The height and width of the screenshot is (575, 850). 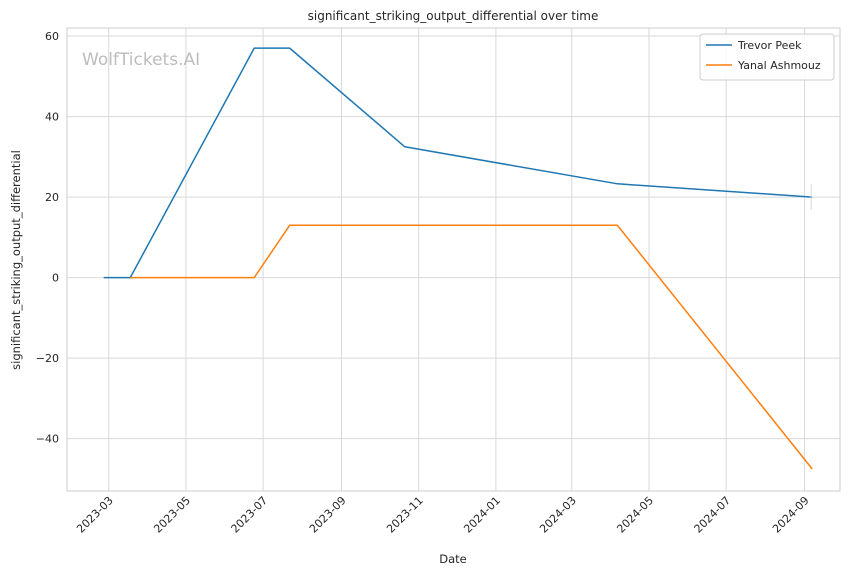 What do you see at coordinates (769, 45) in the screenshot?
I see `legend-label-trevor-peek: Trevor Peek` at bounding box center [769, 45].